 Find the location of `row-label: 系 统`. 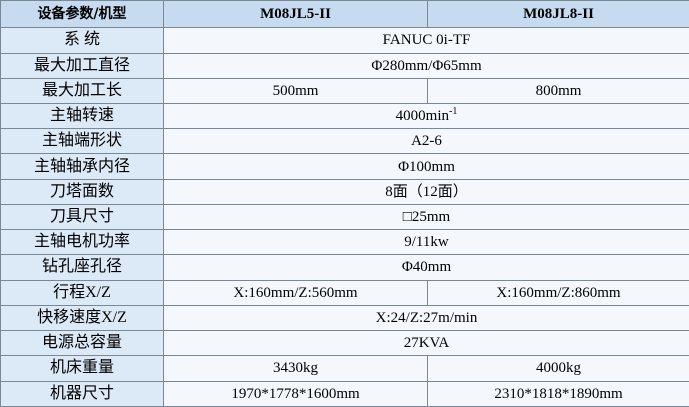

row-label: 系 统 is located at coordinates (82, 40).